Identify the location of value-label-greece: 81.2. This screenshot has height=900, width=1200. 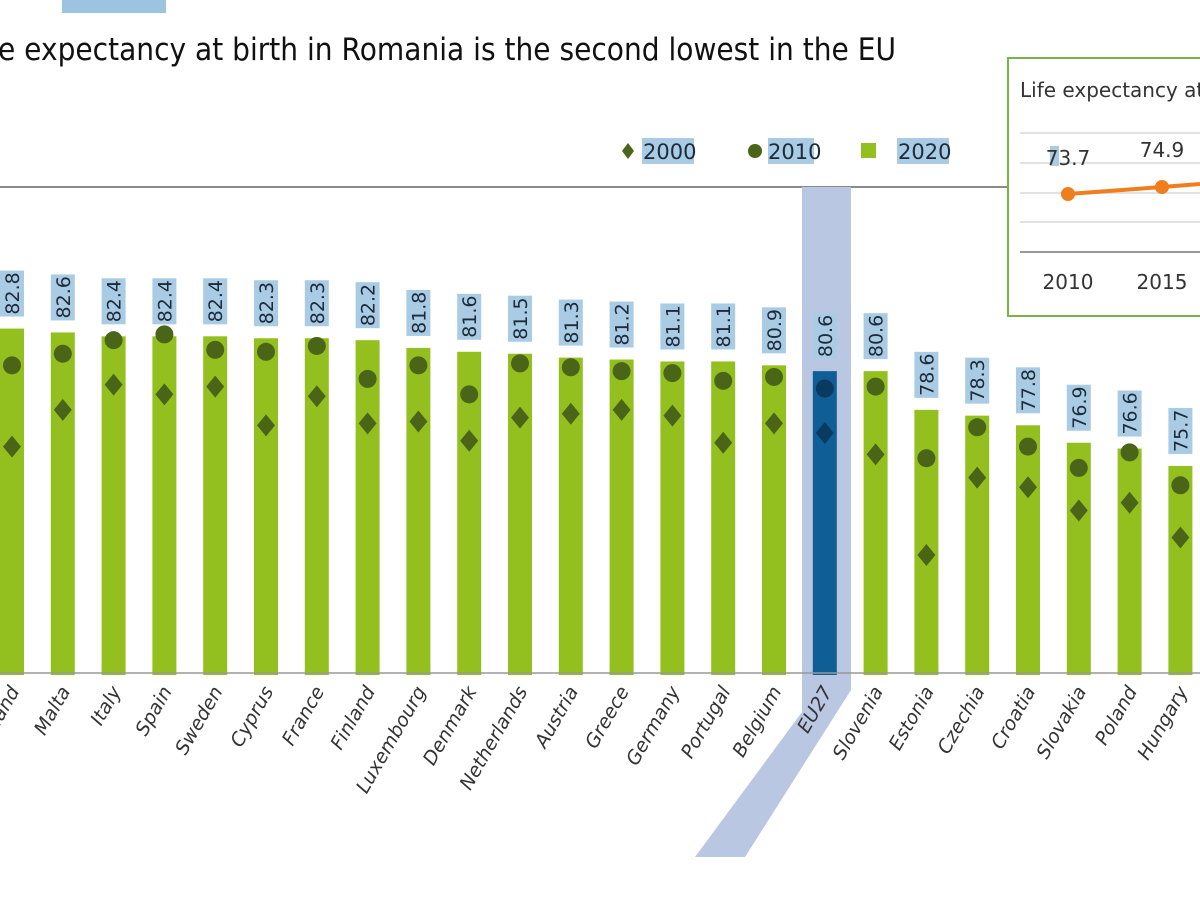
(621, 324).